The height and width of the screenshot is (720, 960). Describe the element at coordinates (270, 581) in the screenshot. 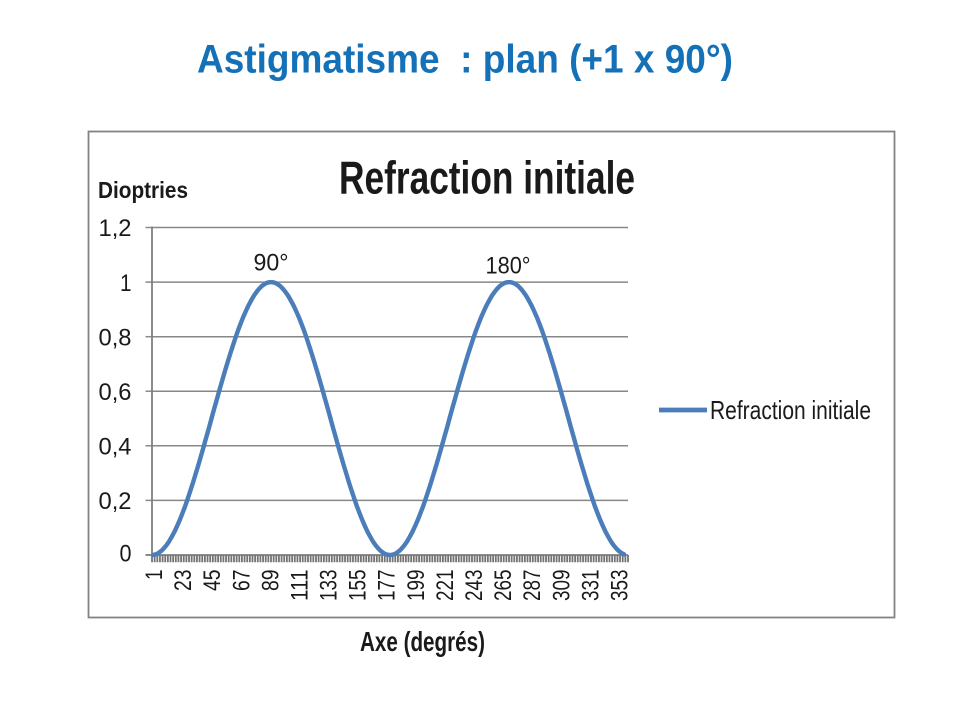

I see `svg-text: 89` at that location.